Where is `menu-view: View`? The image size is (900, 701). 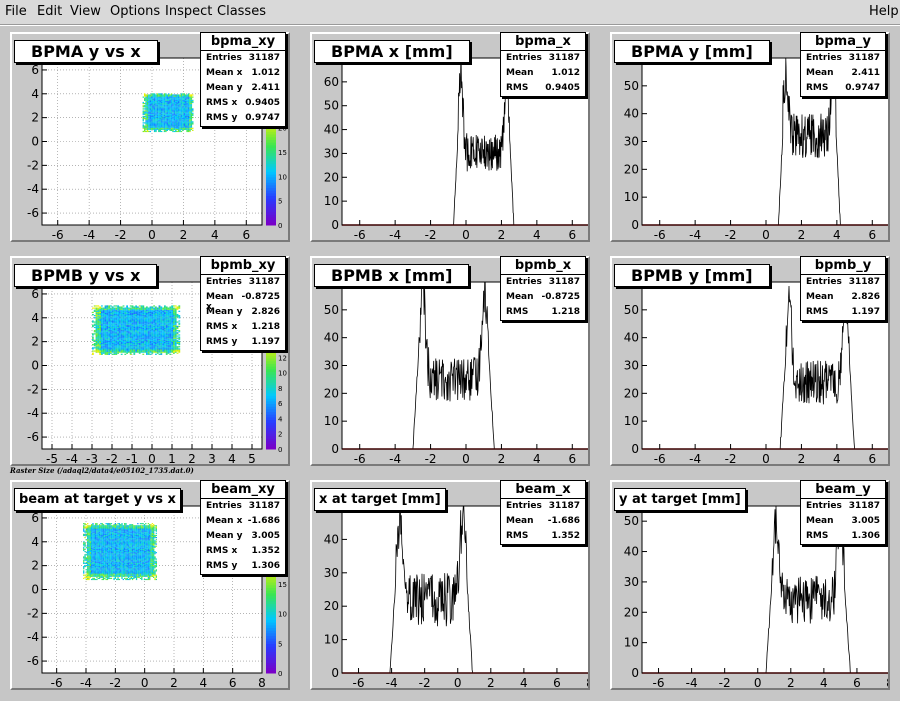
menu-view: View is located at coordinates (85, 11).